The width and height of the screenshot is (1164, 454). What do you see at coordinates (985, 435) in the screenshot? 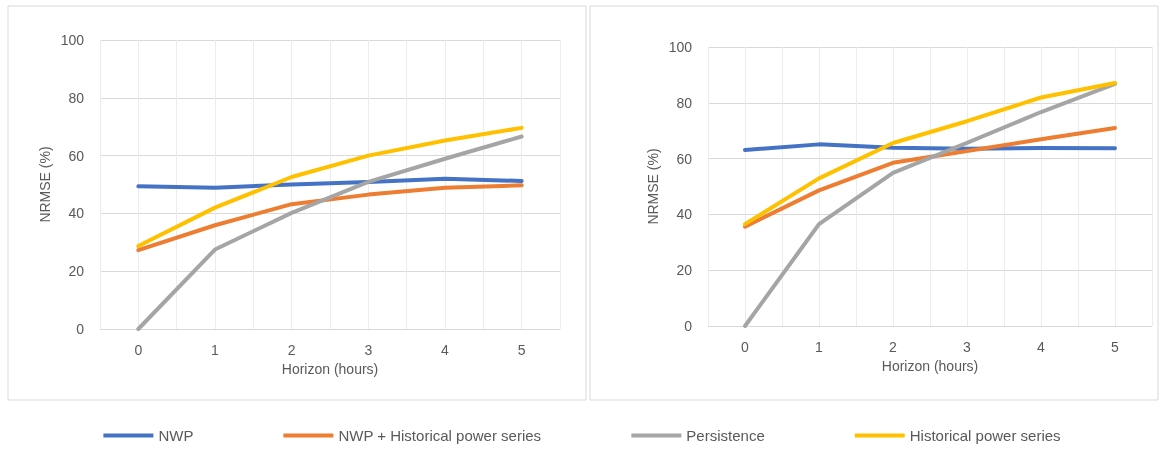
I see `legend-label: Historical power series` at bounding box center [985, 435].